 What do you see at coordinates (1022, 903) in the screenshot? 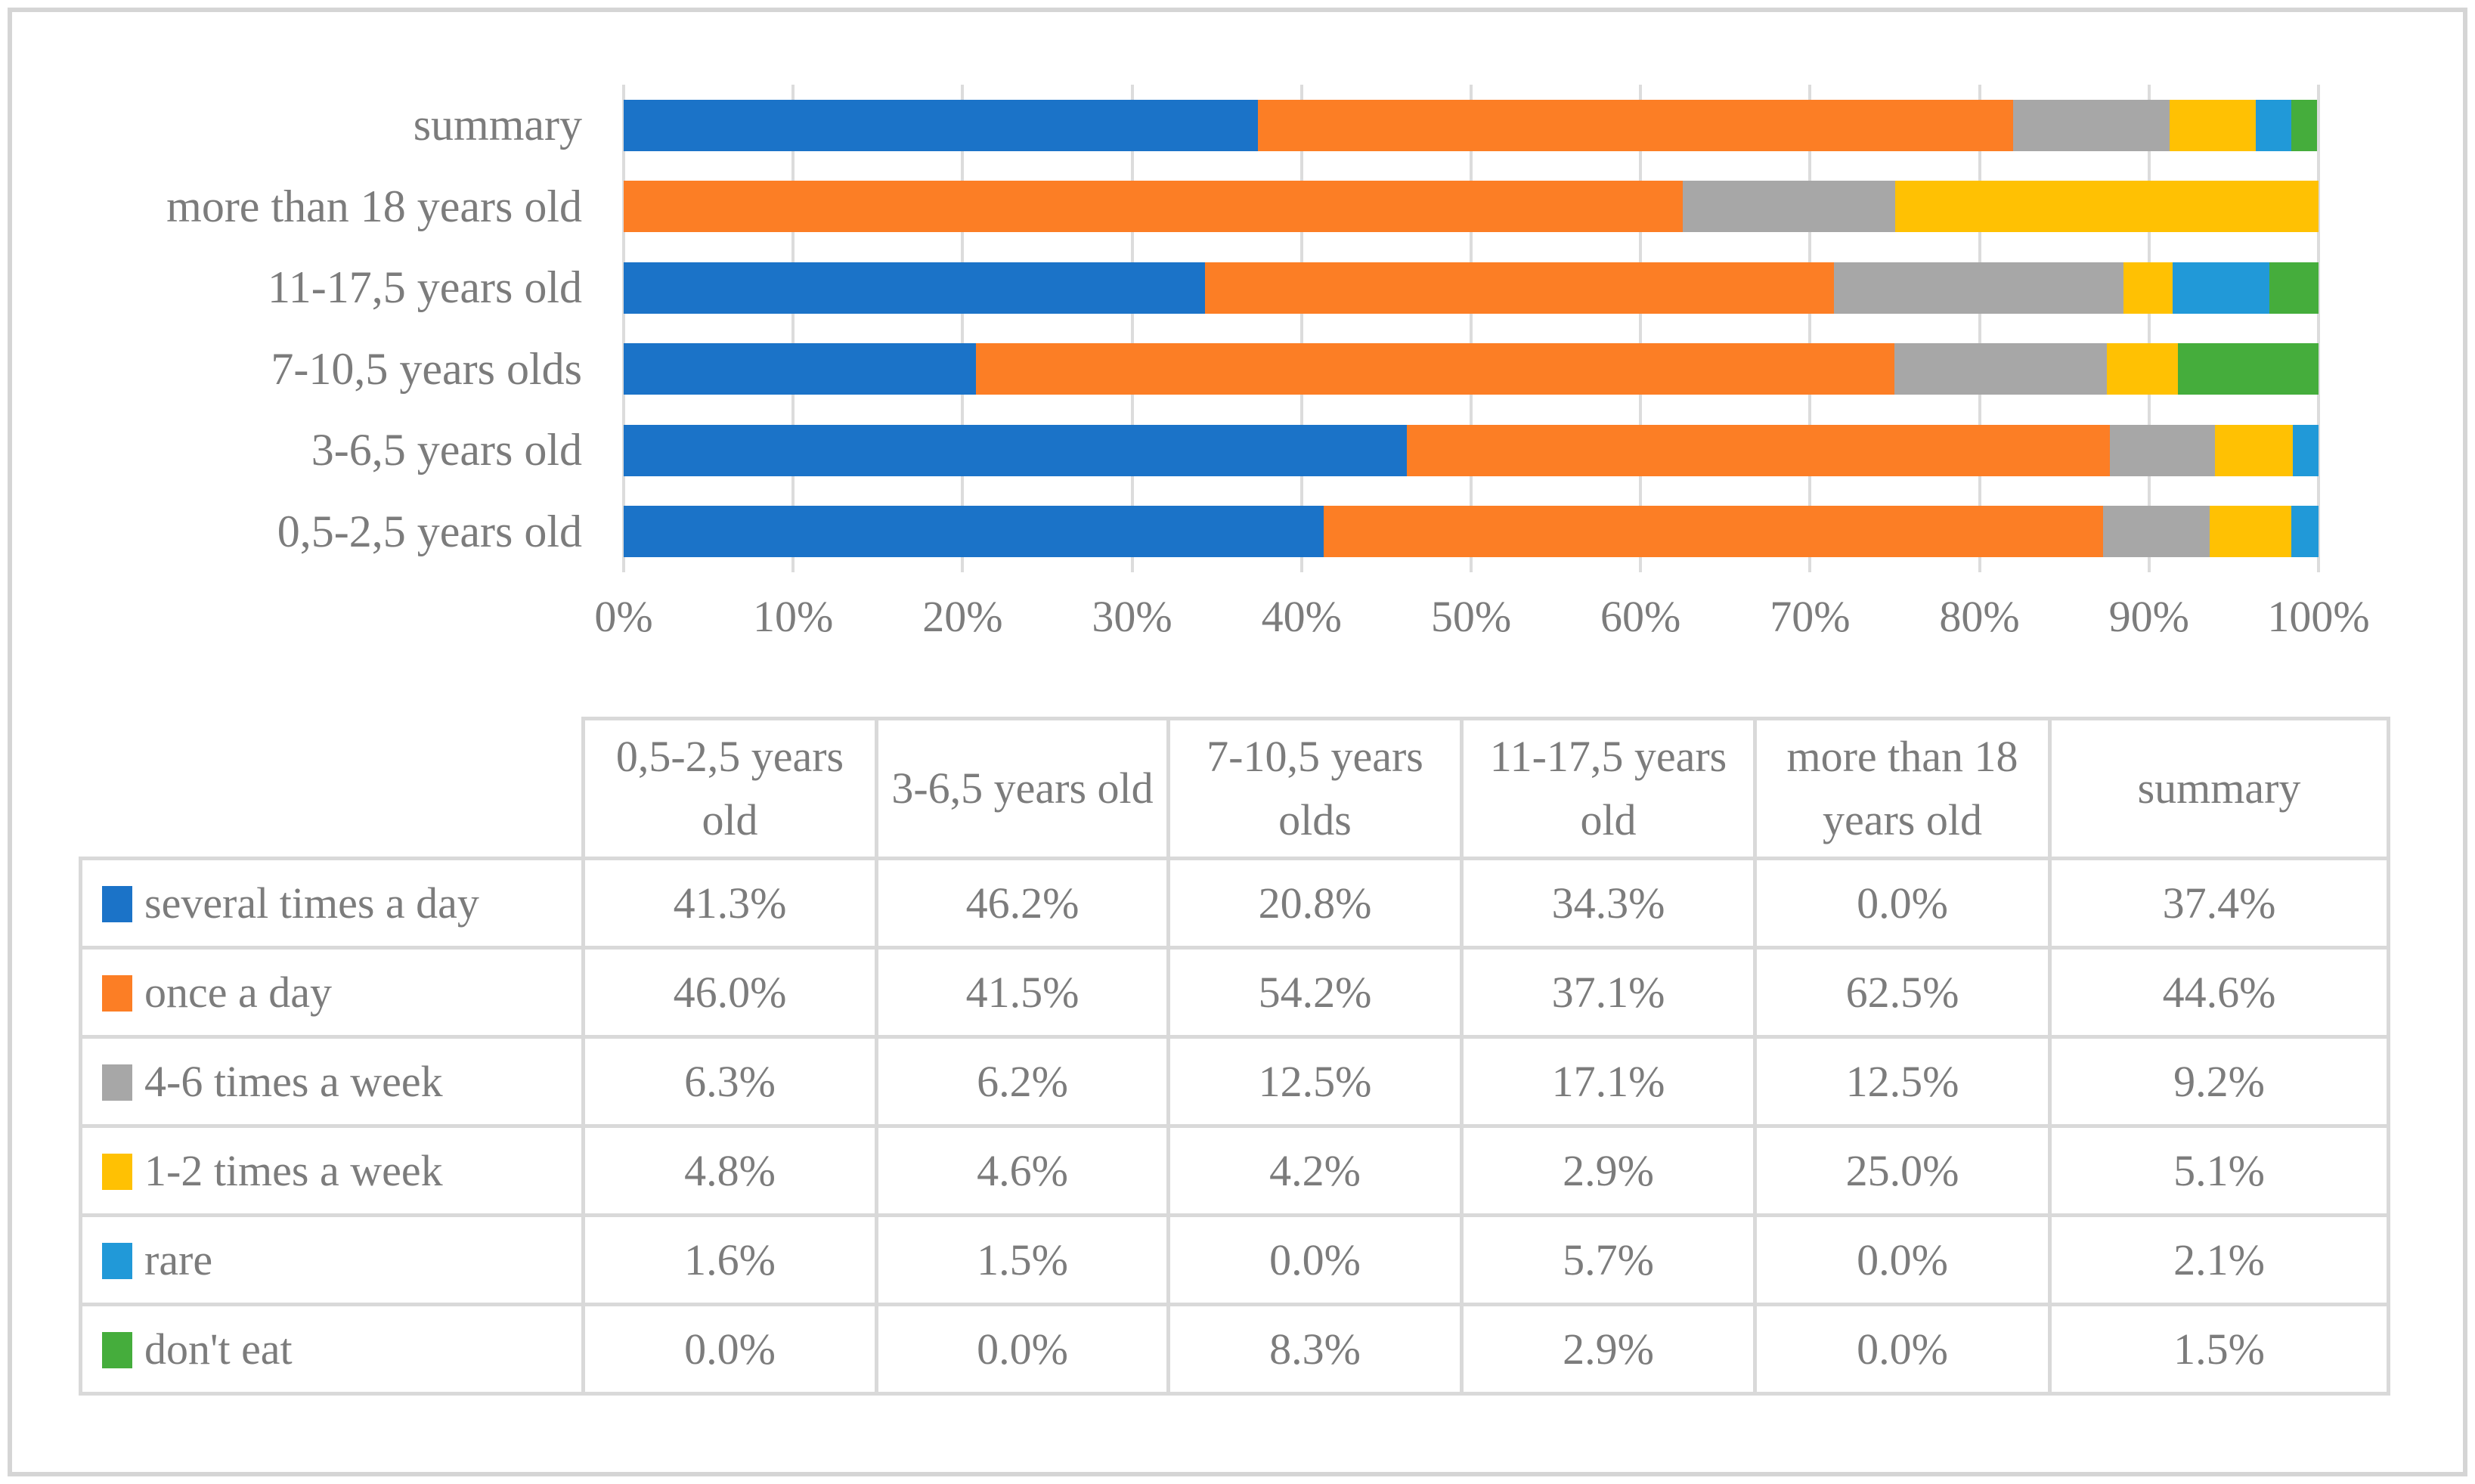
I see `table-cell: 46.2%` at bounding box center [1022, 903].